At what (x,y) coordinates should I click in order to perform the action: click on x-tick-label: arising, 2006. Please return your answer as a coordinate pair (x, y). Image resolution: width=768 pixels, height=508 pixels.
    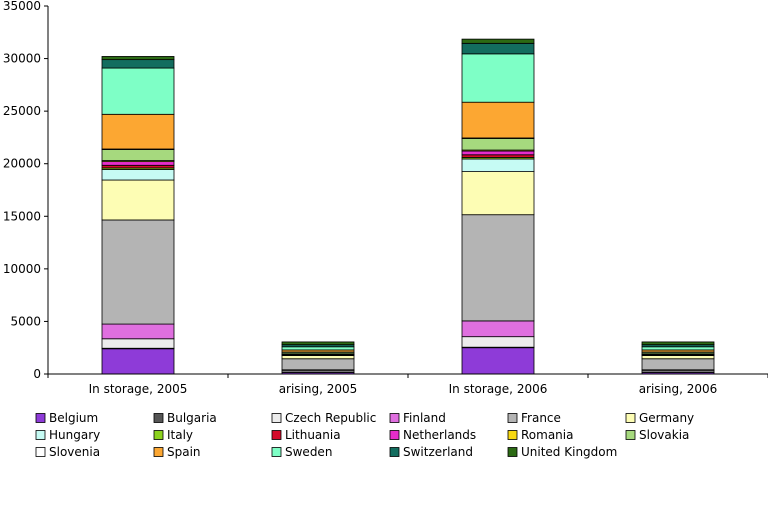
    Looking at the image, I should click on (678, 389).